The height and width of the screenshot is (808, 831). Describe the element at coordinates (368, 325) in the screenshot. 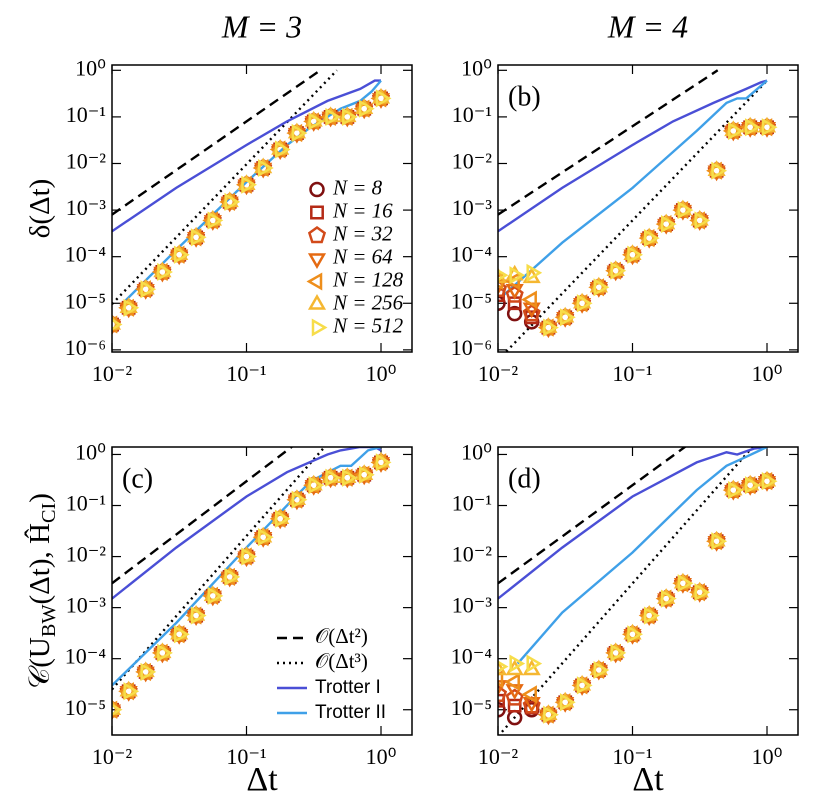

I see `legend-label: N = 512` at that location.